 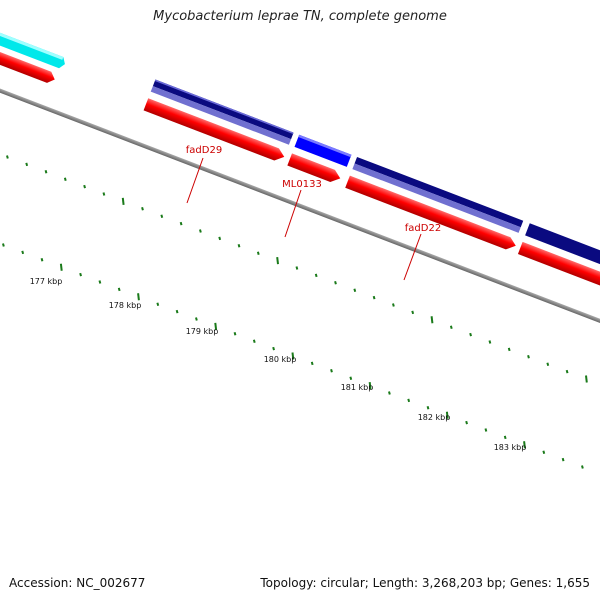 I want to click on ruler-label-181: 181 kbp, so click(x=357, y=387).